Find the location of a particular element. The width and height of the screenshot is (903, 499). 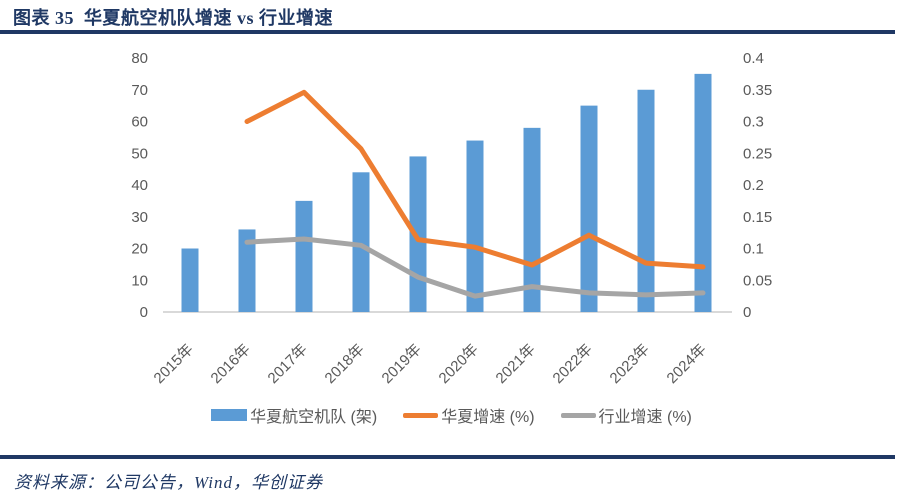

y-axis-left-tick: 70 is located at coordinates (139, 90).